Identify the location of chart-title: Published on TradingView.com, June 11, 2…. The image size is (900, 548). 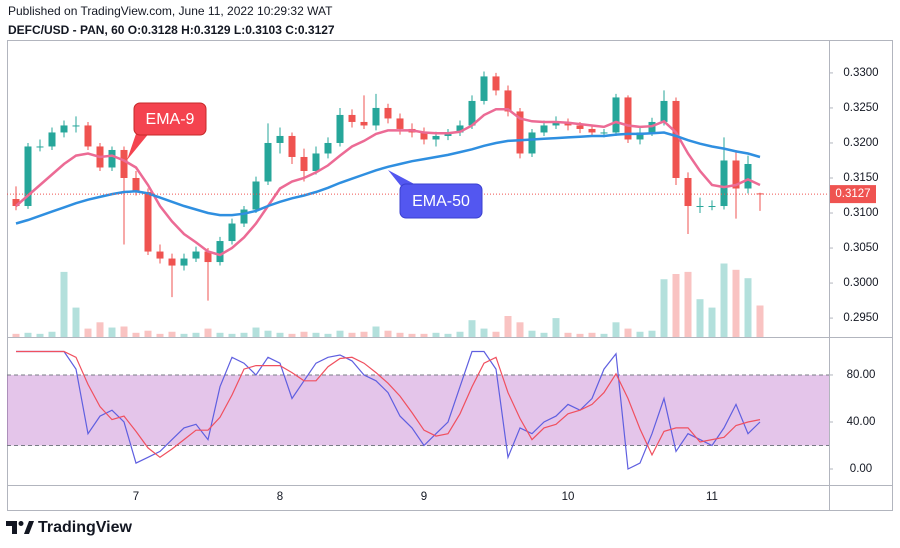
(170, 11).